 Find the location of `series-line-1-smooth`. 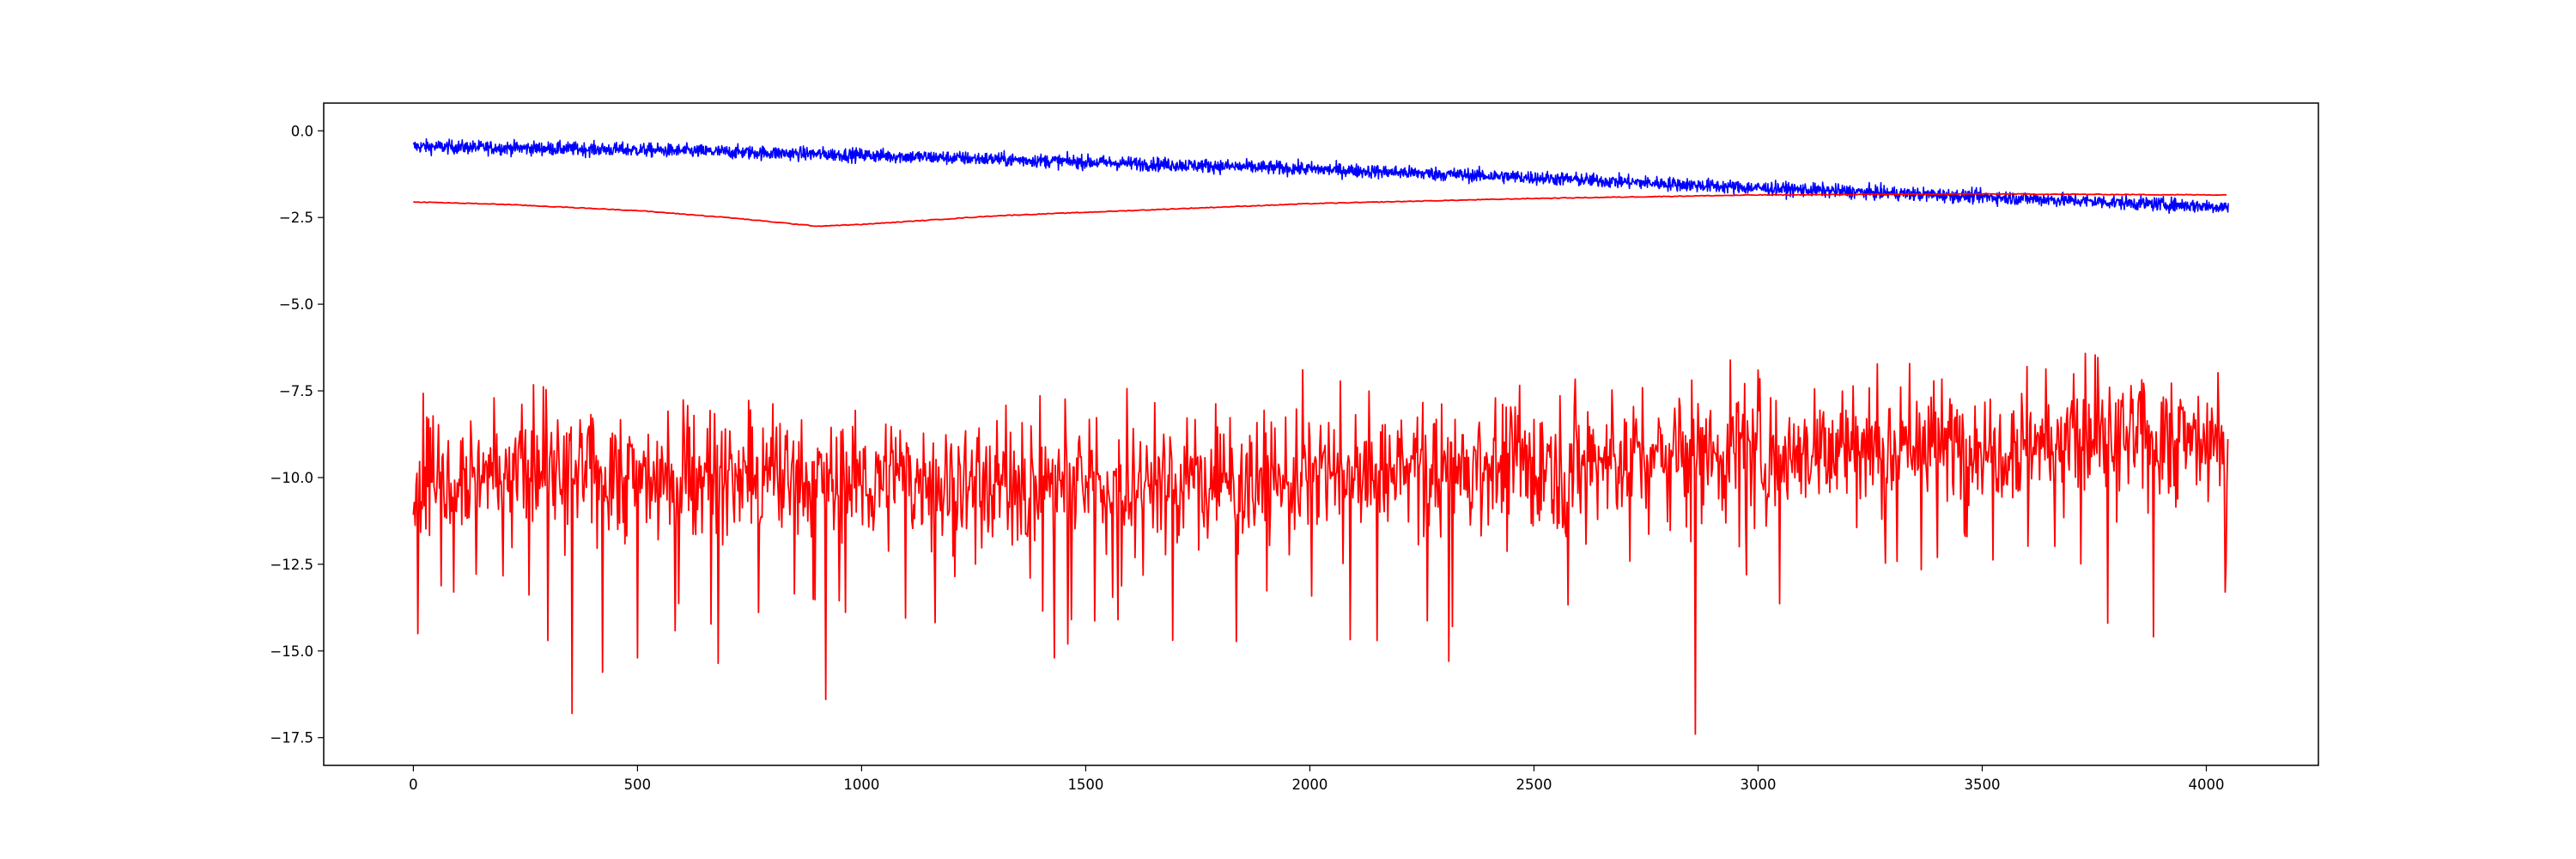

series-line-1-smooth is located at coordinates (1320, 210).